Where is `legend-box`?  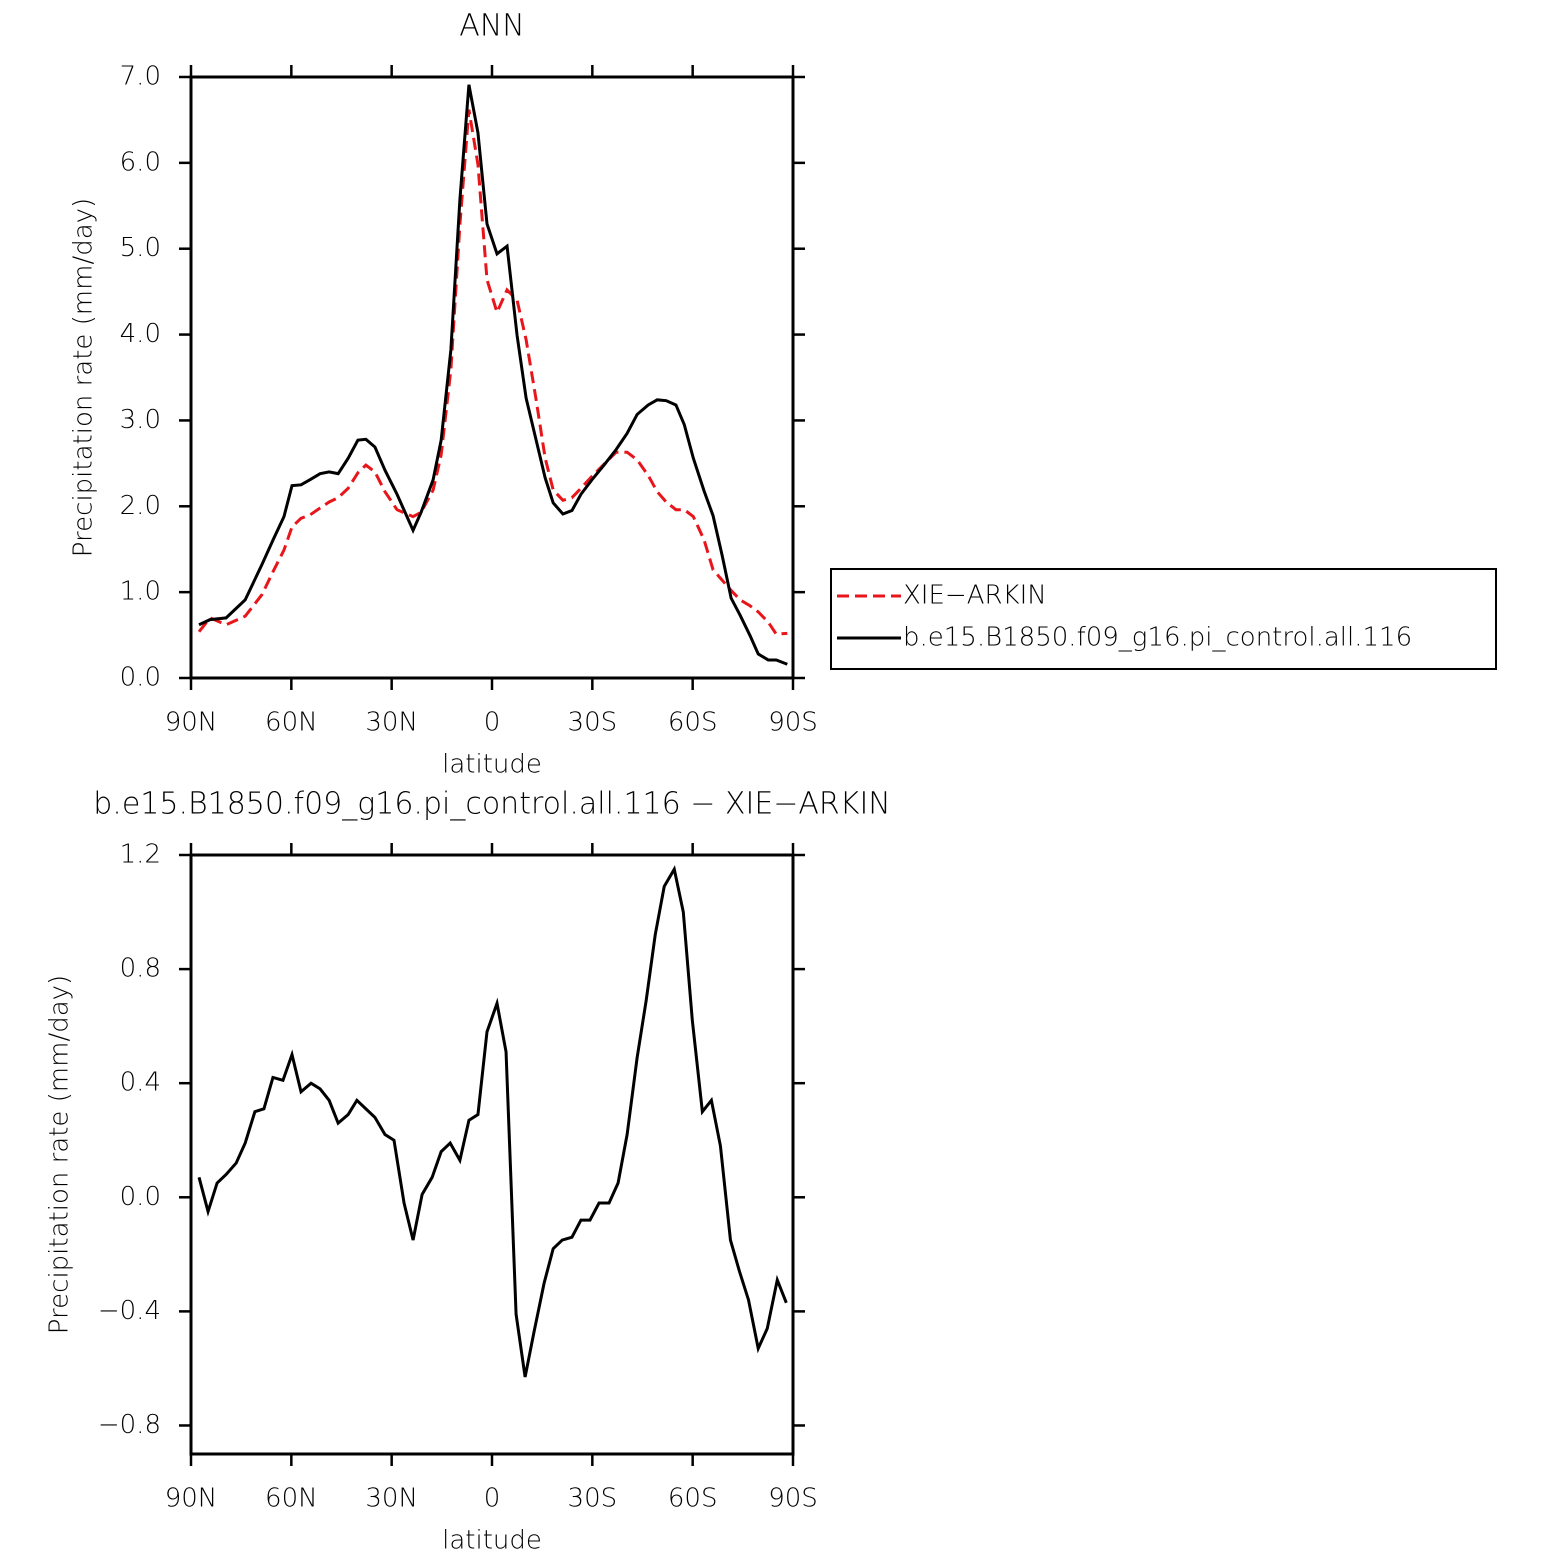 legend-box is located at coordinates (1163, 619).